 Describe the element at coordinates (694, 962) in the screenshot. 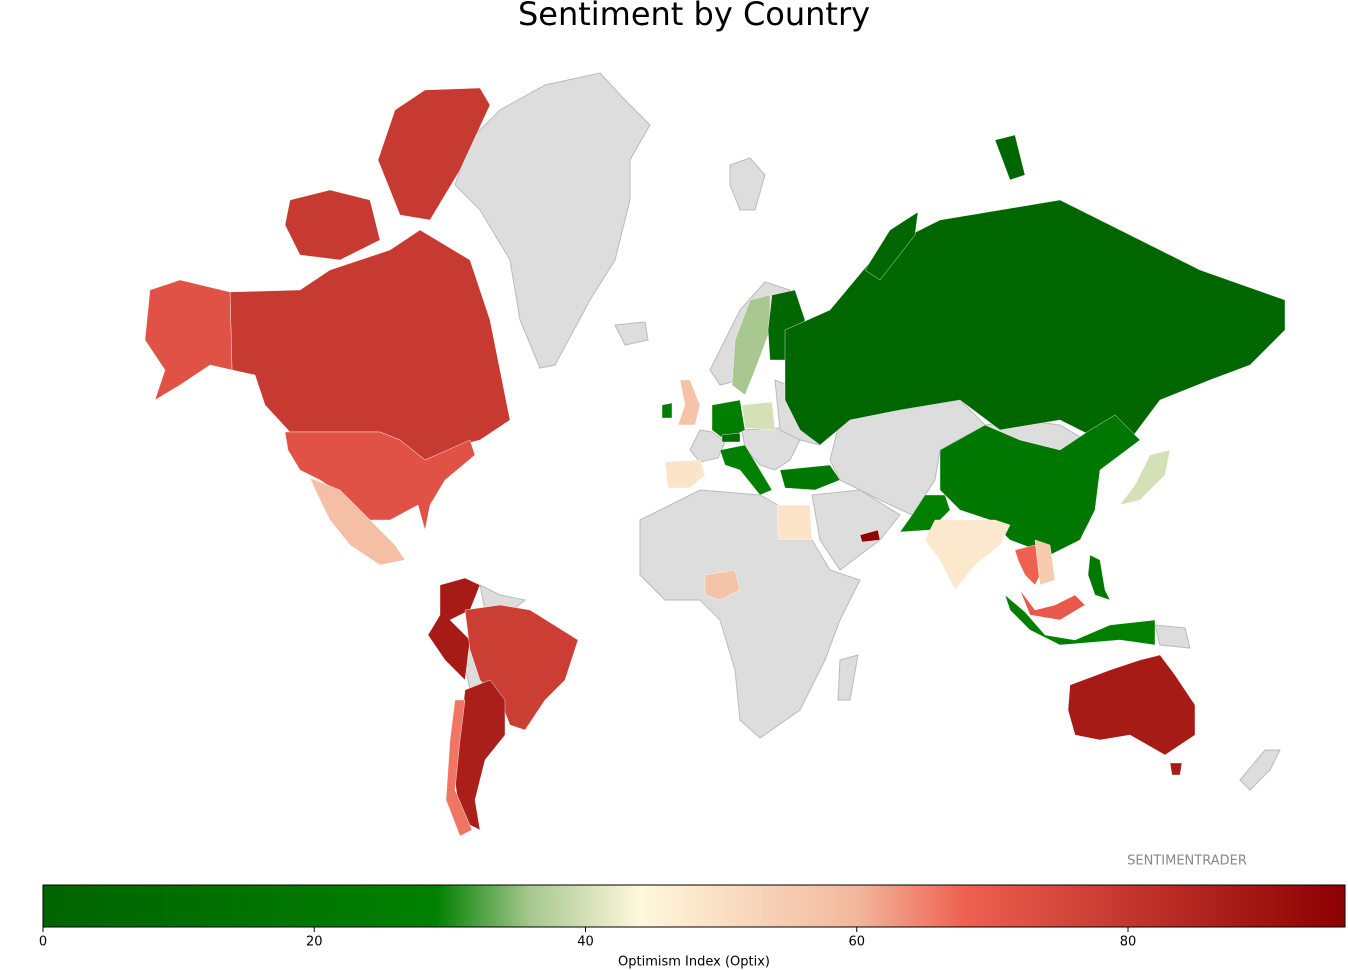

I see `colorbar-label: Optimism Index (Optix)` at that location.